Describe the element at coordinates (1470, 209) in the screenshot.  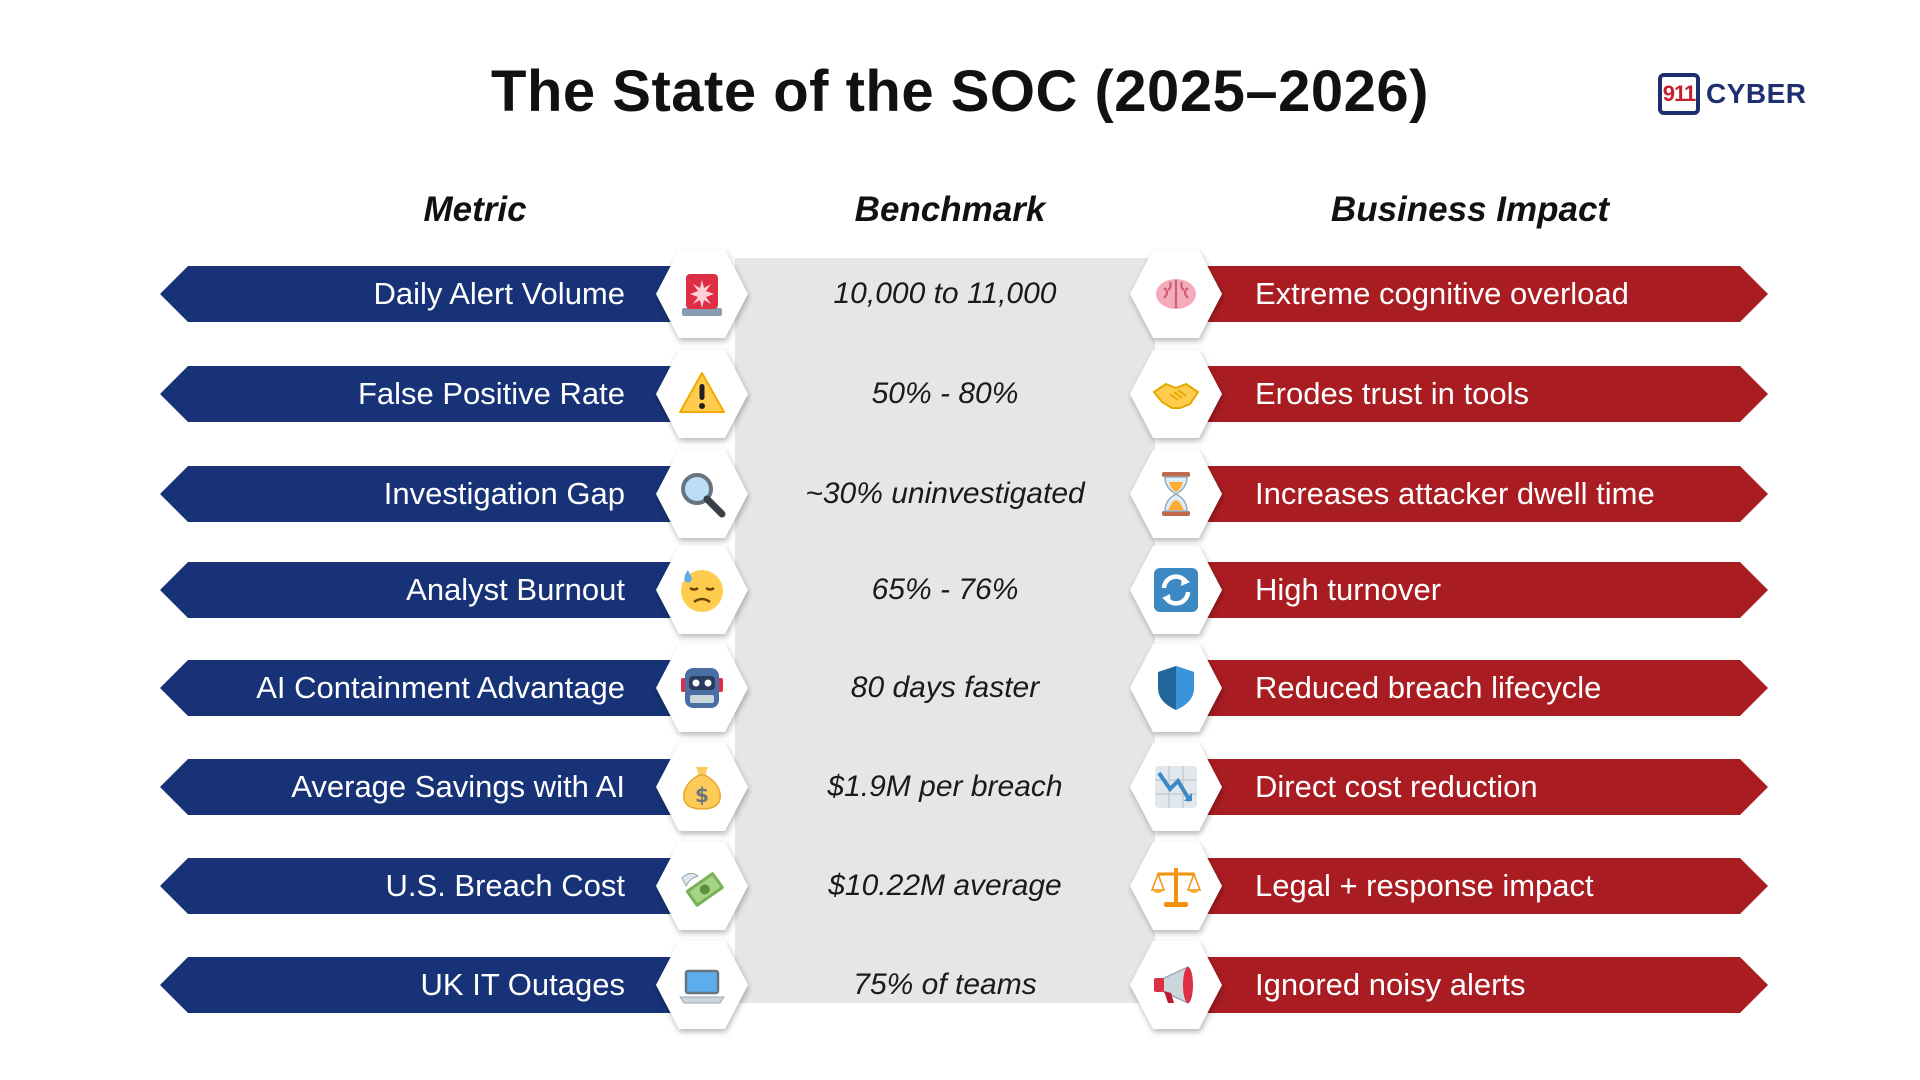
I see `header-business-impact: Business Impact` at that location.